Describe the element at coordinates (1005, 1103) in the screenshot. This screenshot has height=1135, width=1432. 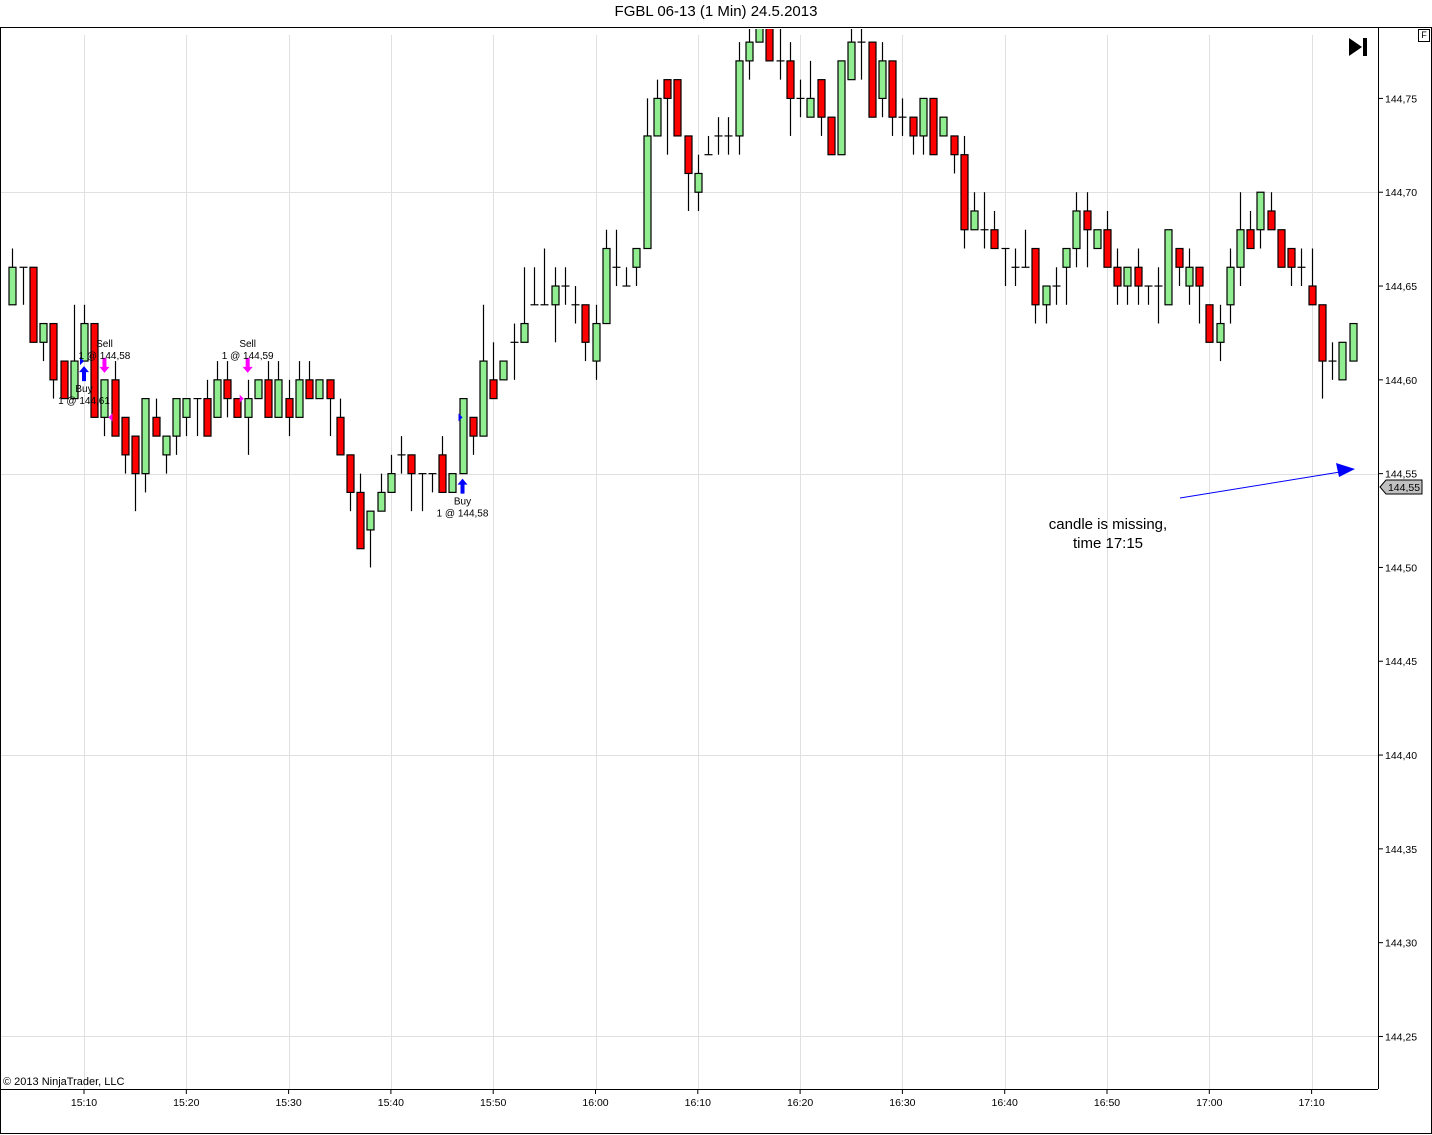
I see `x-tick-label: 16:40` at that location.